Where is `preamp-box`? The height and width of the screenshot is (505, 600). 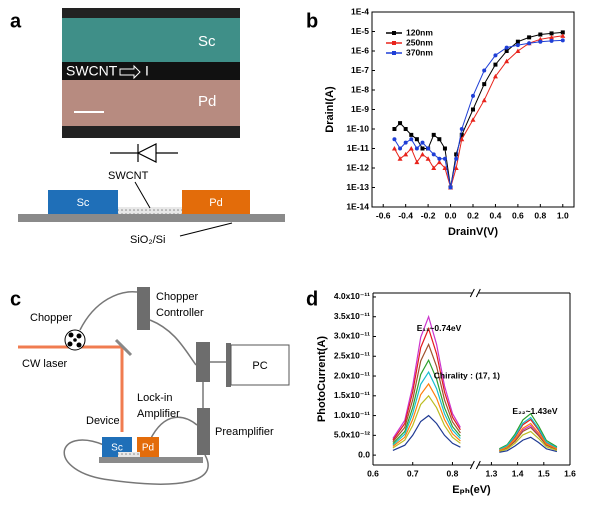
preamp-box is located at coordinates (203, 431).